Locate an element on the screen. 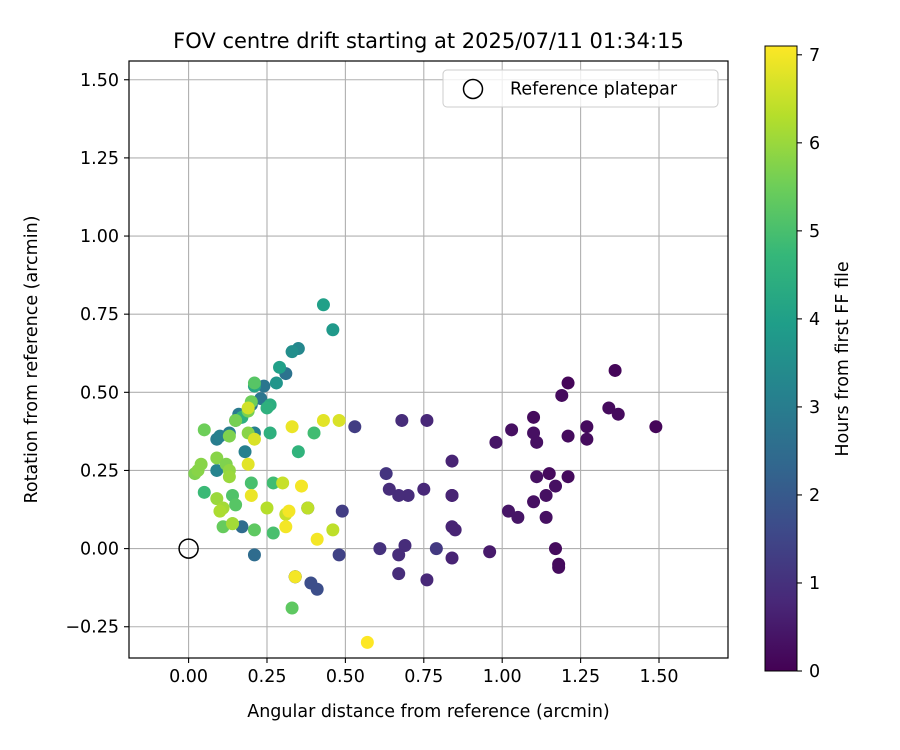 The width and height of the screenshot is (900, 750). colorbar-tick-label: 4 is located at coordinates (814, 320).